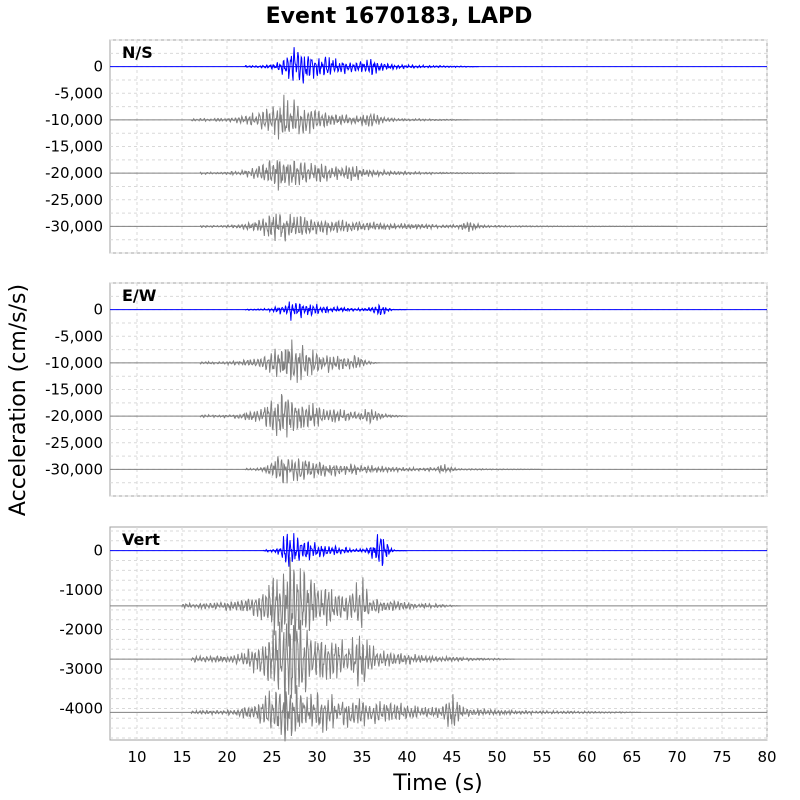 This screenshot has width=800, height=800. I want to click on x-tick-label: 40, so click(406, 757).